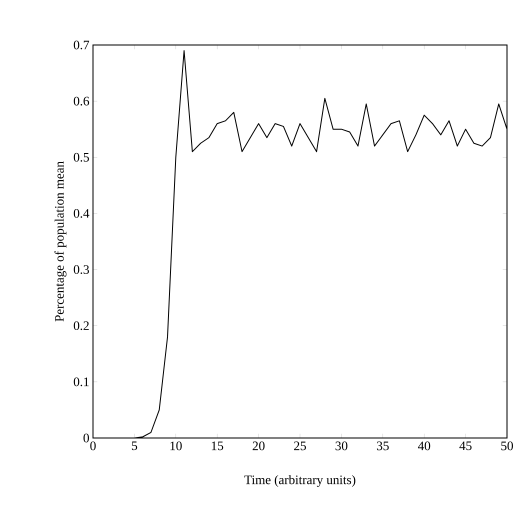  Describe the element at coordinates (82, 45) in the screenshot. I see `y-tick-label: 0.7` at that location.